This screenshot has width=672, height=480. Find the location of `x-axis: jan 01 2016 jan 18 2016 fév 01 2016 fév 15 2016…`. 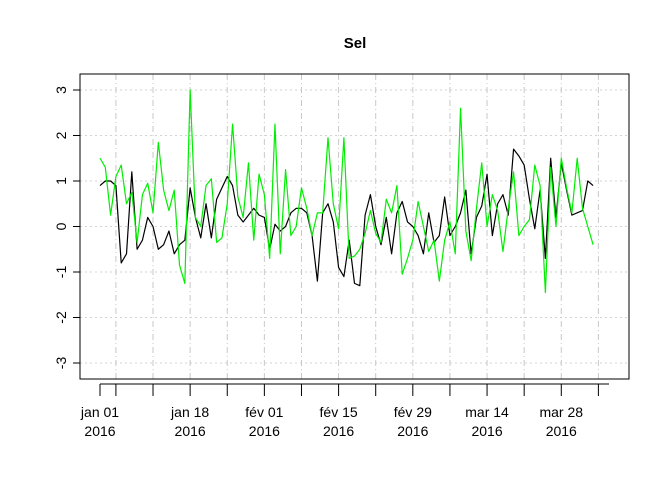

x-axis: jan 01 2016 jan 18 2016 fév 01 2016 fév 15 2016… is located at coordinates (344, 411).